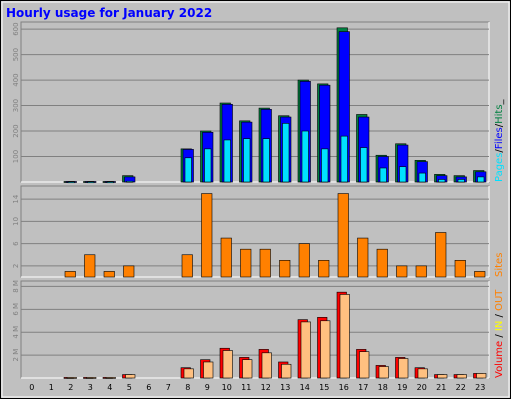  What do you see at coordinates (285, 387) in the screenshot?
I see `x-tick-label-13: 13` at bounding box center [285, 387].